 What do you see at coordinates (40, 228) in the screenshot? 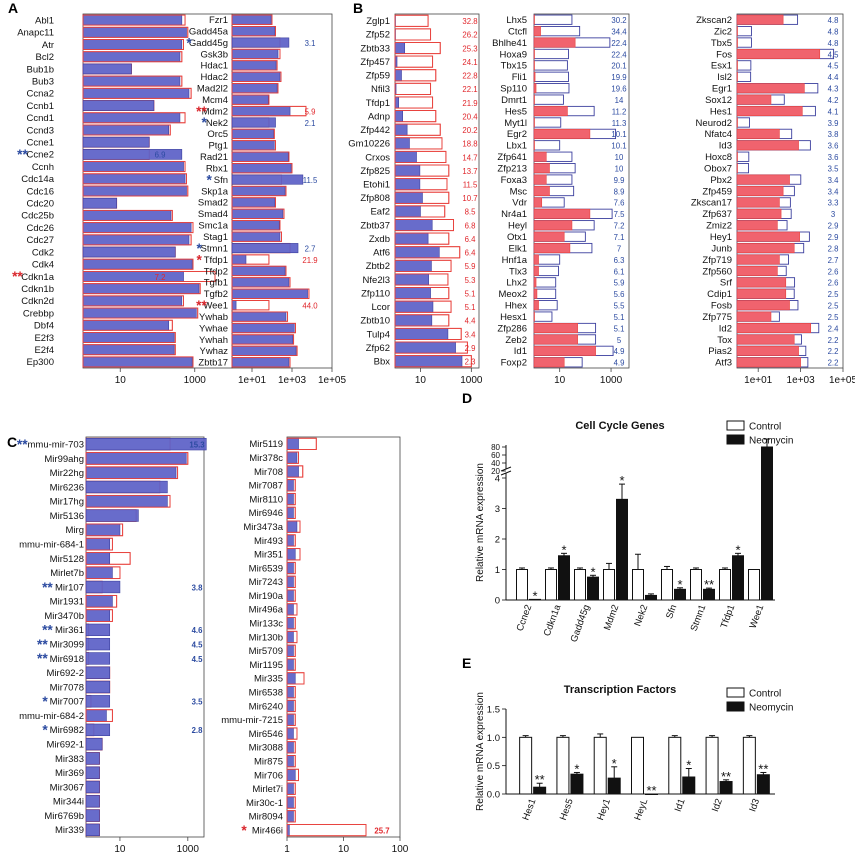
I see `row-label: Cdc26` at bounding box center [40, 228].